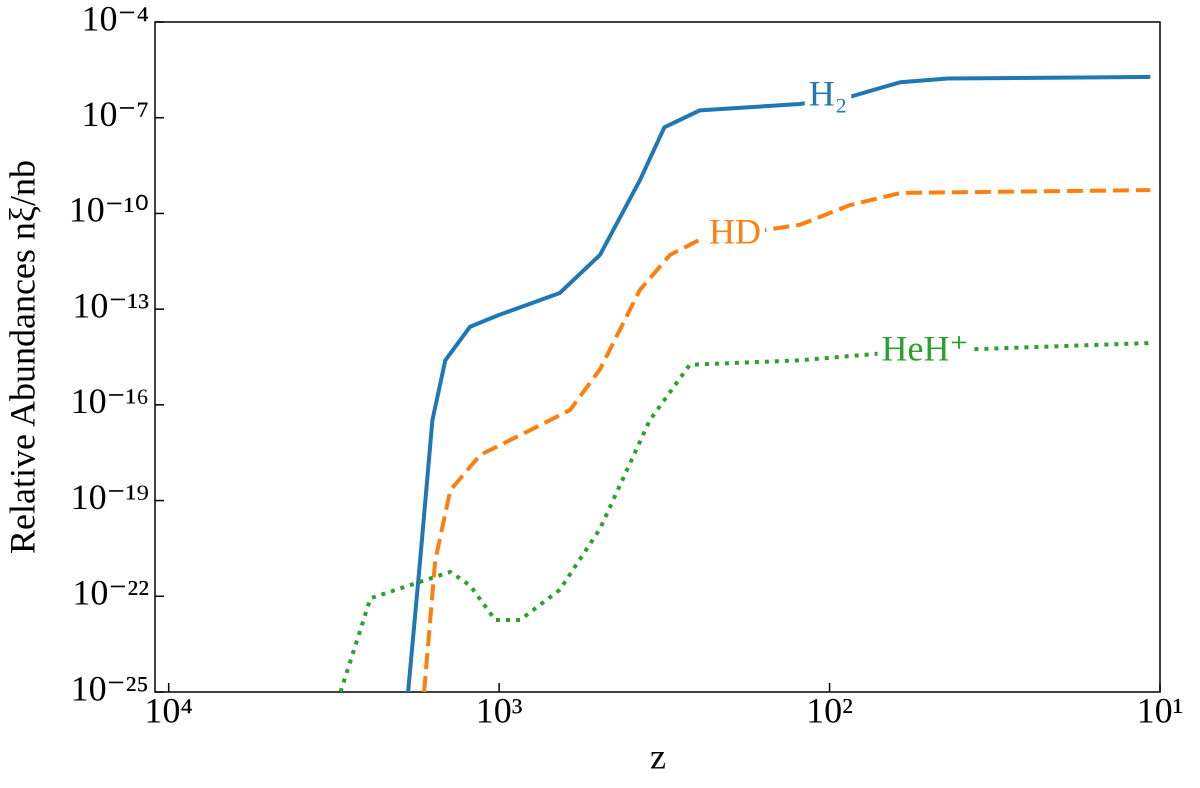  What do you see at coordinates (115, 114) in the screenshot?
I see `y-tick-label: 10⁻⁷` at bounding box center [115, 114].